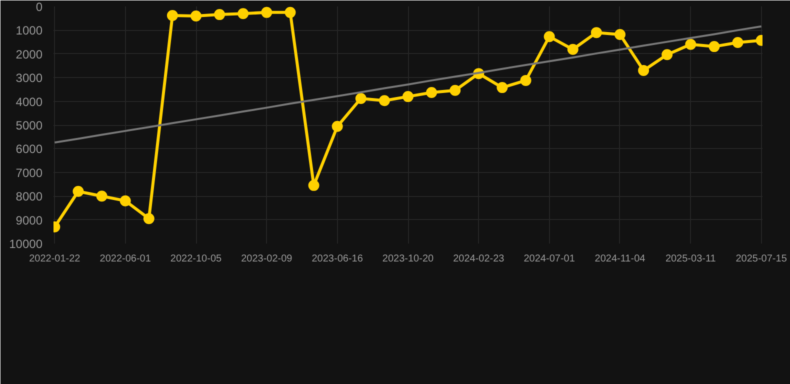  Describe the element at coordinates (550, 259) in the screenshot. I see `x-tick-label: 2024-07-01` at that location.